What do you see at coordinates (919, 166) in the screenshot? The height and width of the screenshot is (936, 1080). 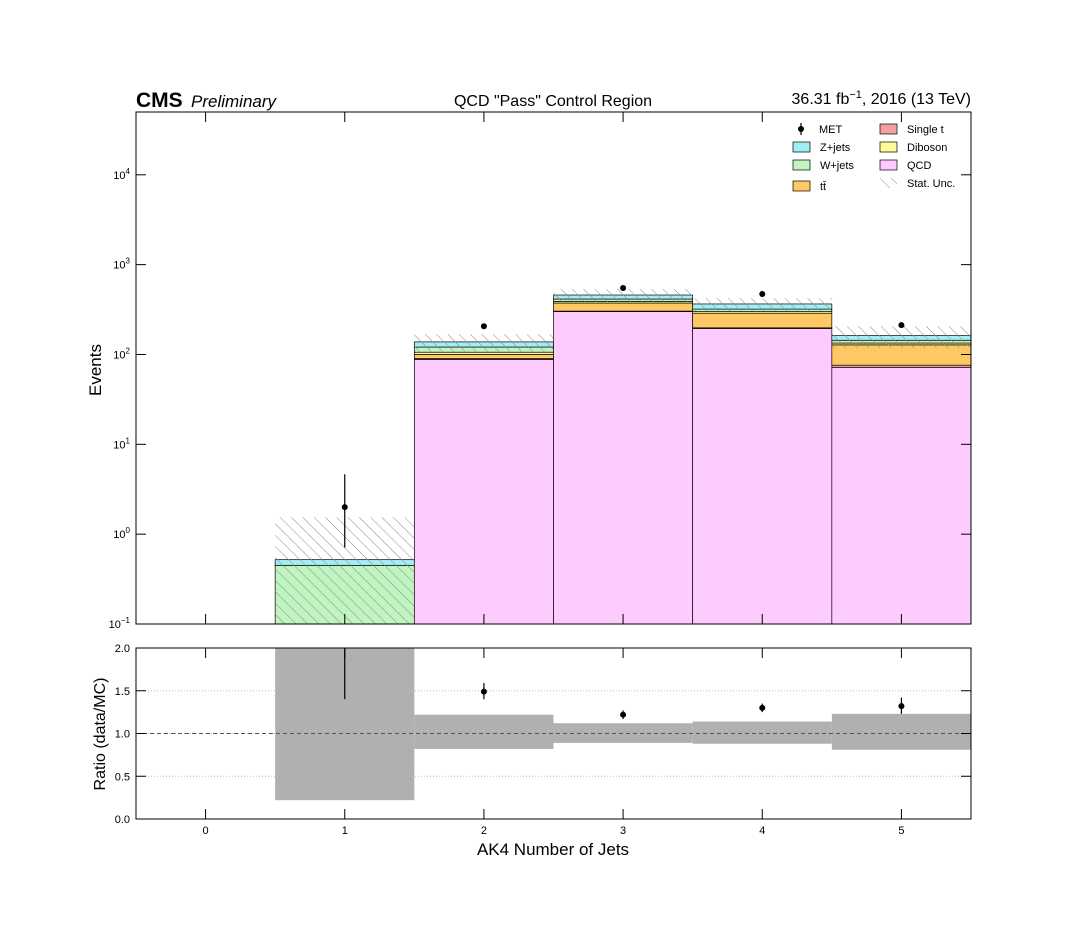 I see `legend-label: QCD` at bounding box center [919, 166].